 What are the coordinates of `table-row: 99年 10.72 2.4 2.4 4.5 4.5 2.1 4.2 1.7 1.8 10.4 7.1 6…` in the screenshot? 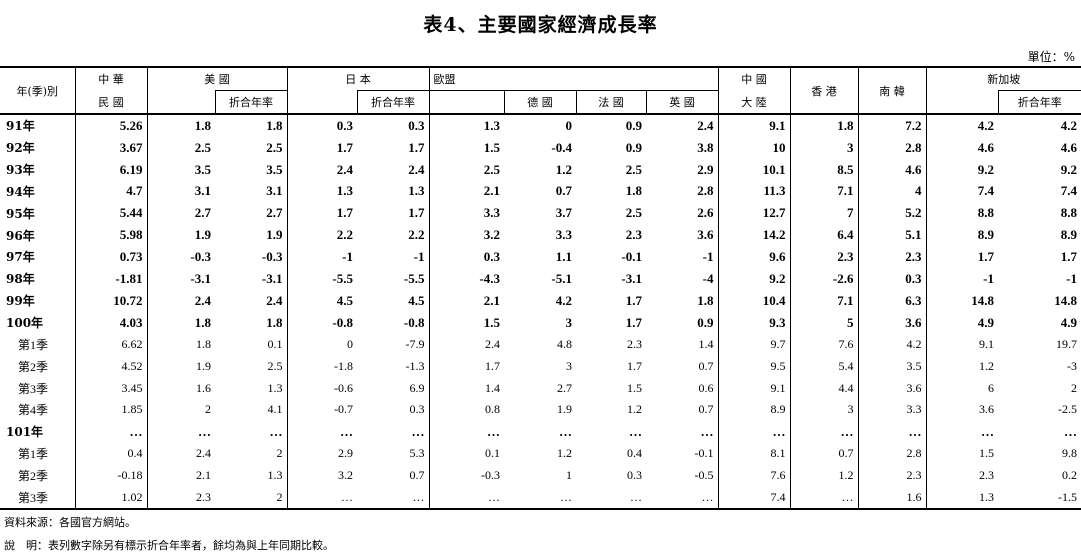 It's located at (540, 300).